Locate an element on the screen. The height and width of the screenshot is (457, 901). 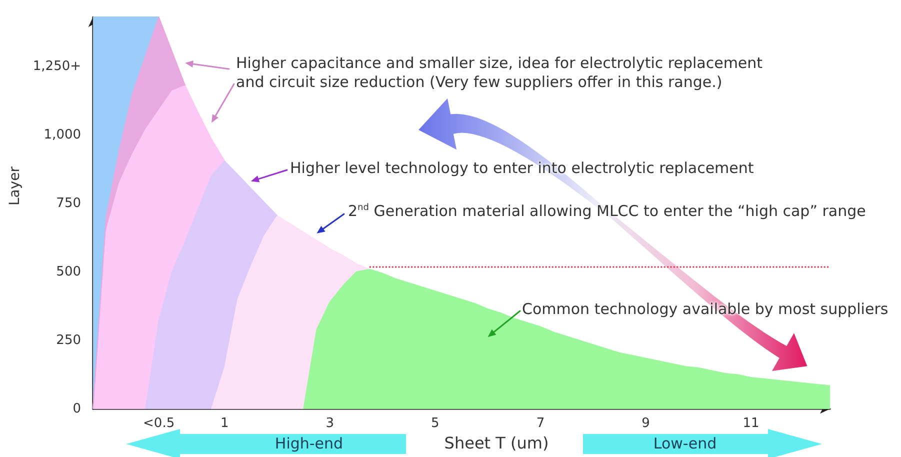
text: High-end is located at coordinates (309, 444).